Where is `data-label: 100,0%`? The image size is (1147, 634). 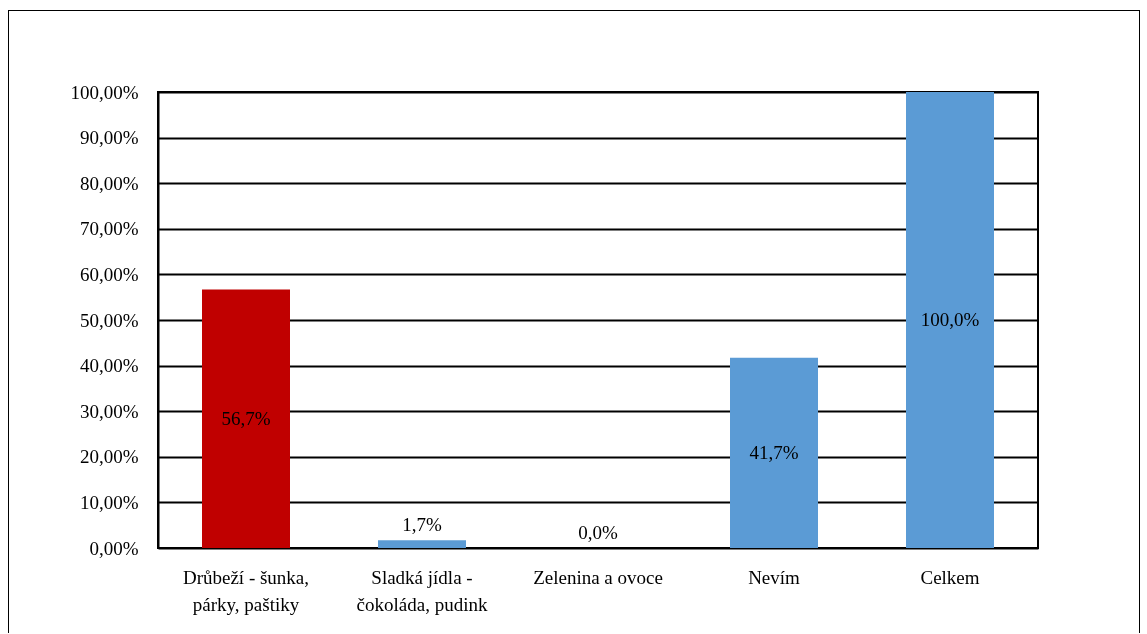 data-label: 100,0% is located at coordinates (950, 319).